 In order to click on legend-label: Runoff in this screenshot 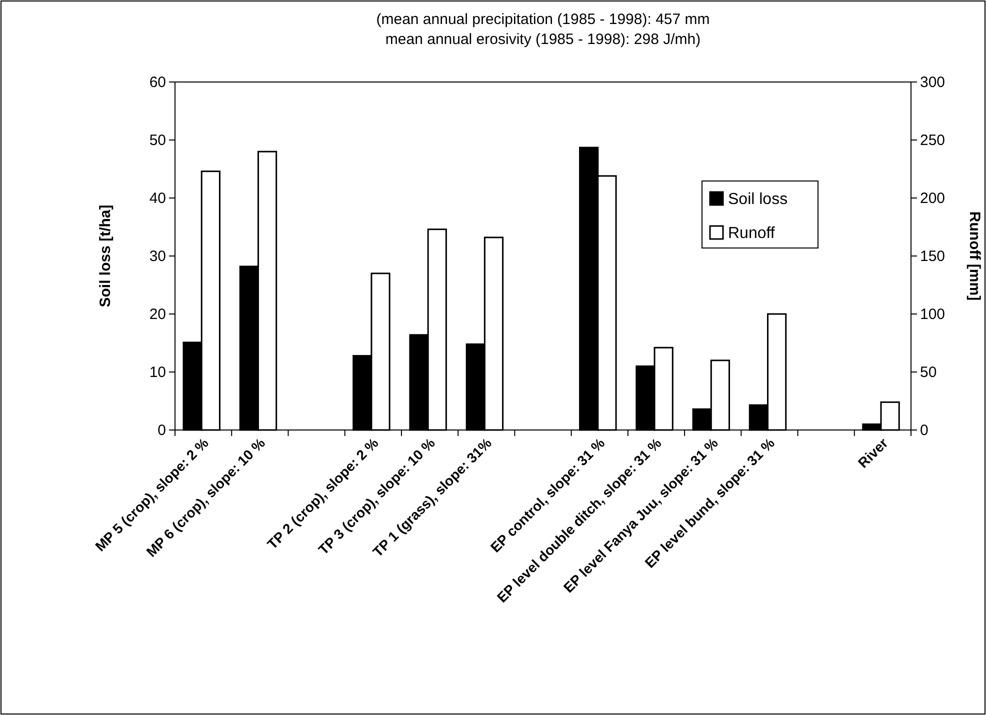, I will do `click(752, 233)`.